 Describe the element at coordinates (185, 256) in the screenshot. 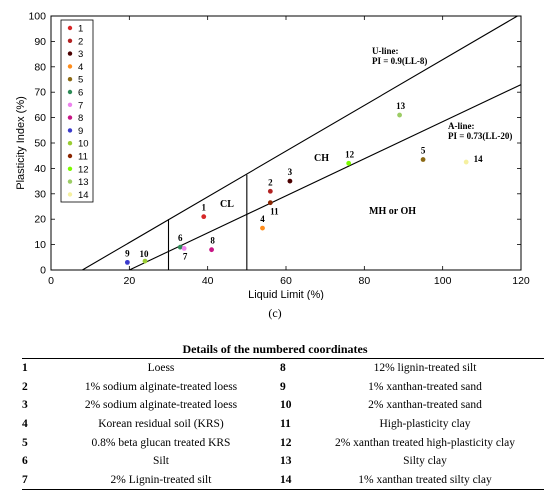

I see `point-label-7: 7` at that location.